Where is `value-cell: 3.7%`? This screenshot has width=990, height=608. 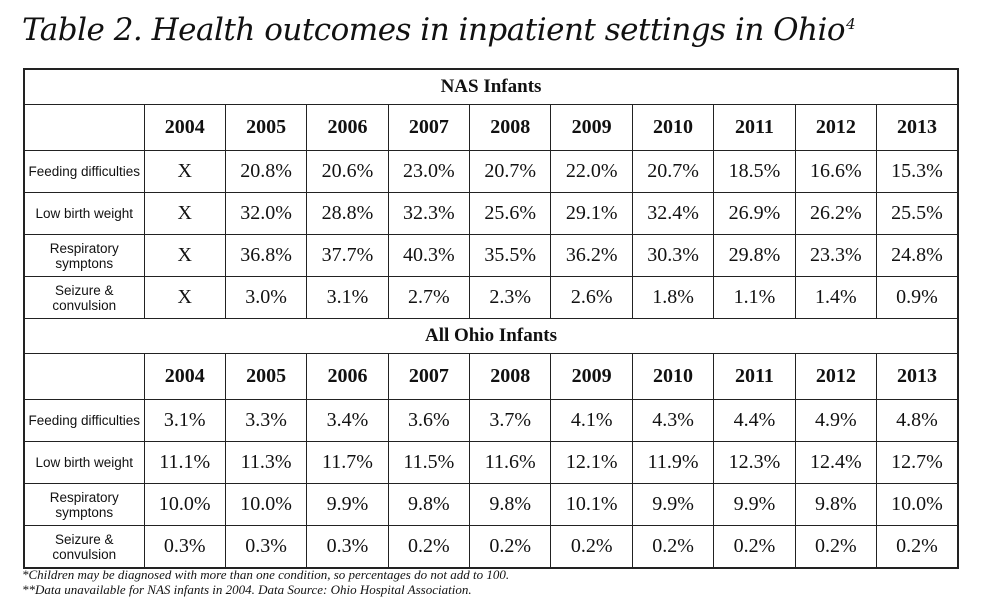 value-cell: 3.7% is located at coordinates (510, 420).